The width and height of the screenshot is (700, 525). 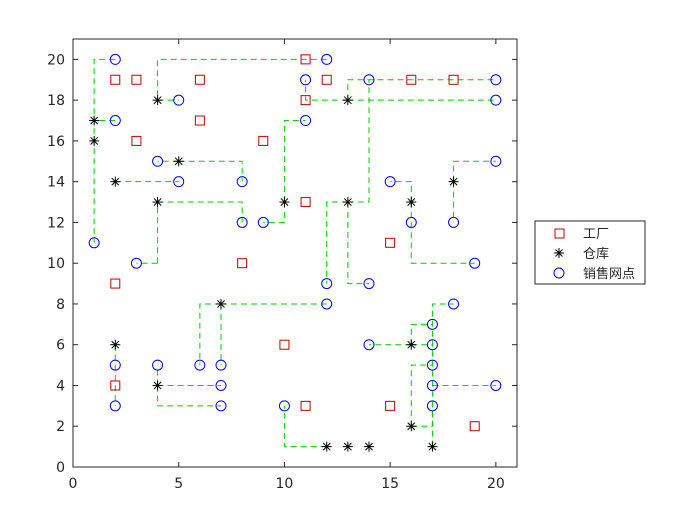 I want to click on legend: 工厂 仓库 销售网点, so click(x=590, y=252).